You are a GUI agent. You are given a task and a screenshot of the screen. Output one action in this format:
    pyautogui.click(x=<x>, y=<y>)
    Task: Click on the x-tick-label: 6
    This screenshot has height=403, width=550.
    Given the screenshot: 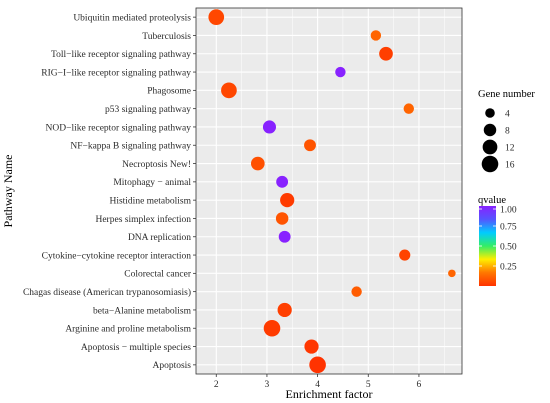 What is the action you would take?
    pyautogui.click(x=419, y=385)
    